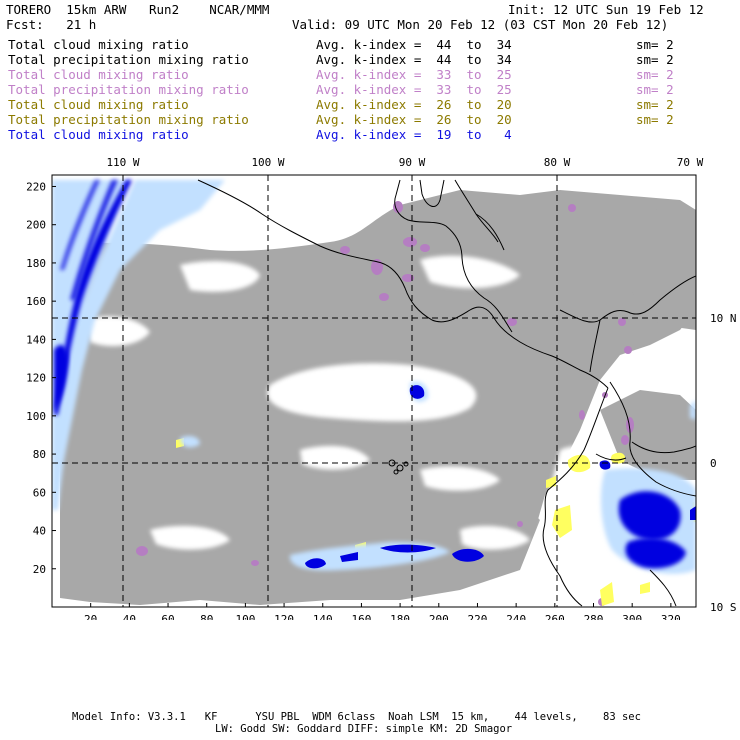 The image size is (740, 740). What do you see at coordinates (129, 616) in the screenshot?
I see `x-tick-label: 40` at bounding box center [129, 616].